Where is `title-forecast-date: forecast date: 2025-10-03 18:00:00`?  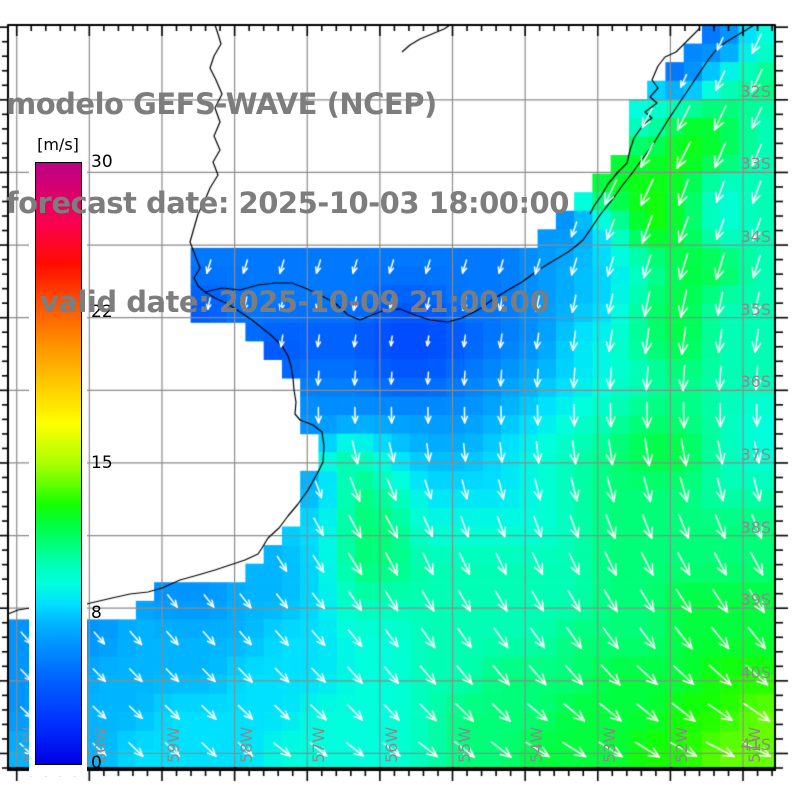
title-forecast-date: forecast date: 2025-10-03 18:00:00 is located at coordinates (287, 203).